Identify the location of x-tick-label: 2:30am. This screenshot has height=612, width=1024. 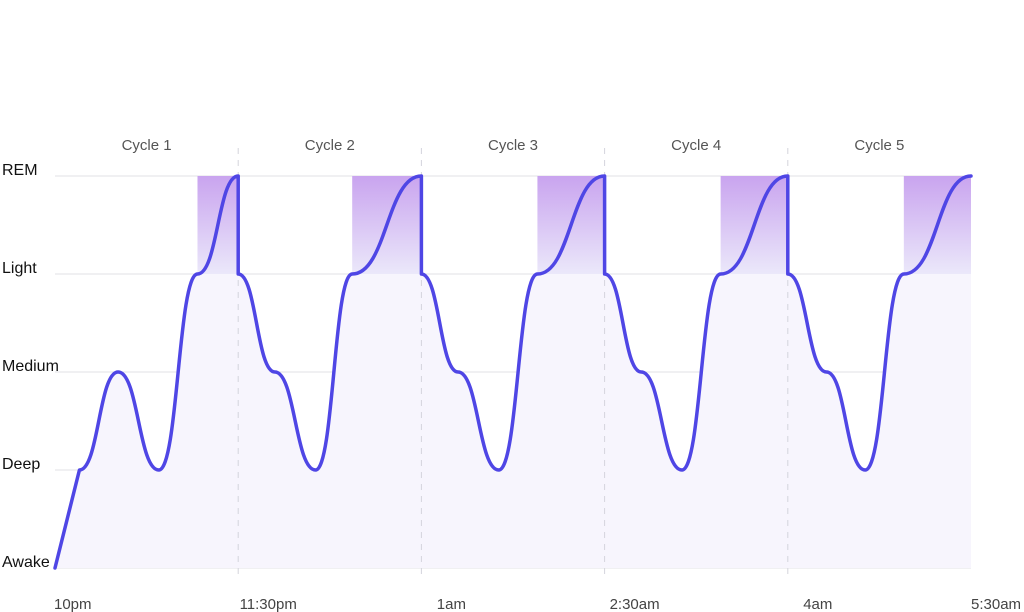
(635, 604).